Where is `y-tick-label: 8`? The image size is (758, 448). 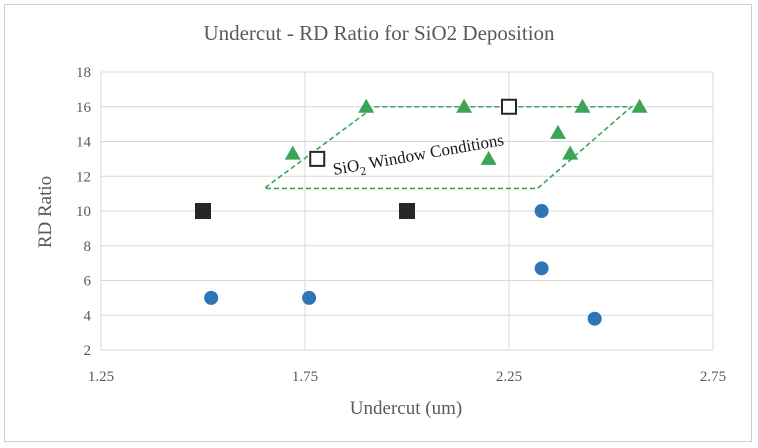
y-tick-label: 8 is located at coordinates (88, 247).